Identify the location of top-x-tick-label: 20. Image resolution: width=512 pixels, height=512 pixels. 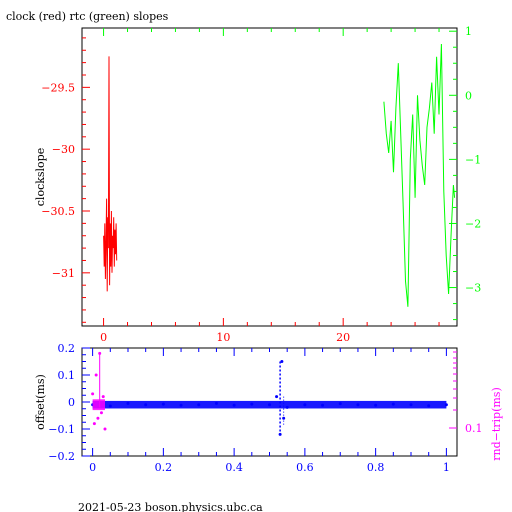
(343, 337).